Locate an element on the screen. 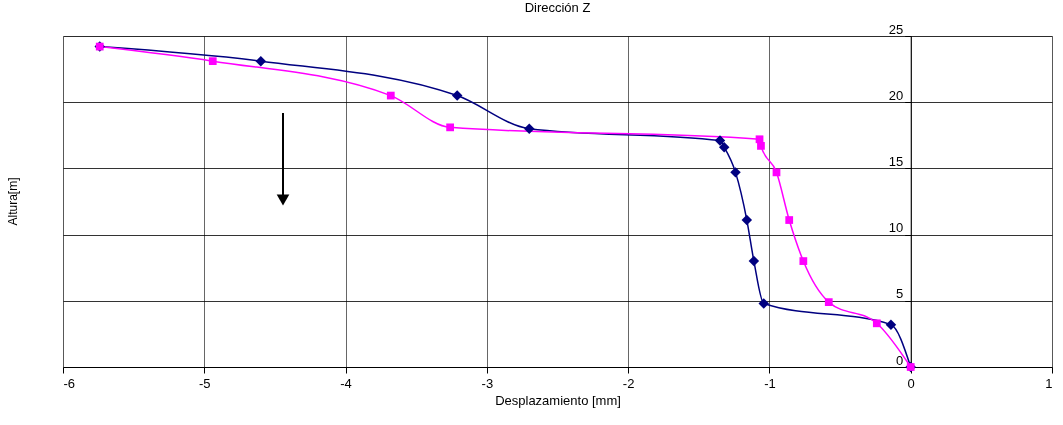 The height and width of the screenshot is (425, 1063). y-tick-label: 25 is located at coordinates (896, 29).